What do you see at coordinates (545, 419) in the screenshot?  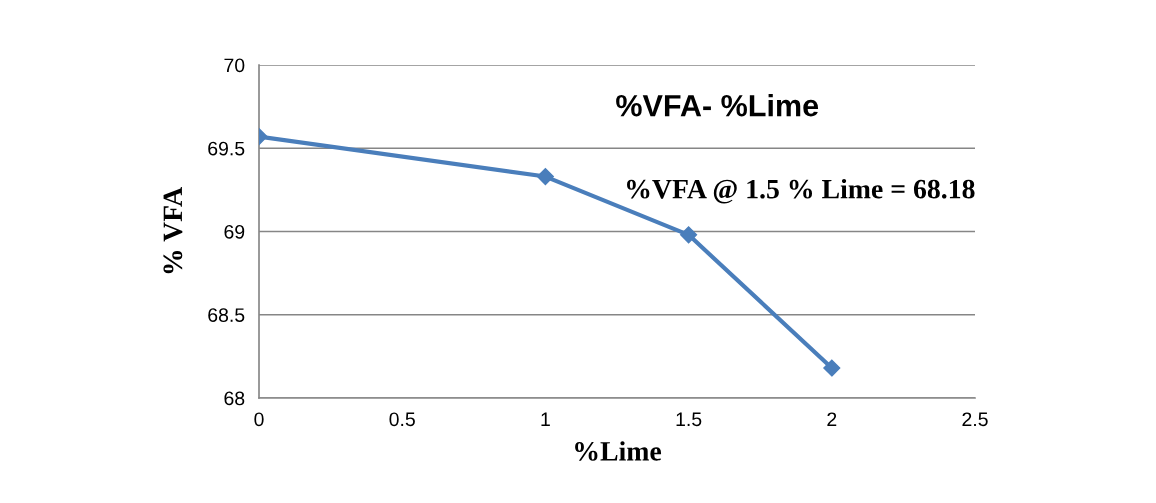 I see `x-tick-label: 1` at bounding box center [545, 419].